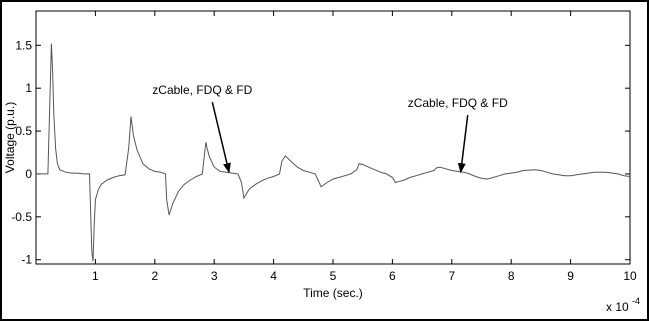 The width and height of the screenshot is (649, 321). What do you see at coordinates (333, 293) in the screenshot?
I see `x-axis-label: Time (sec.)` at bounding box center [333, 293].